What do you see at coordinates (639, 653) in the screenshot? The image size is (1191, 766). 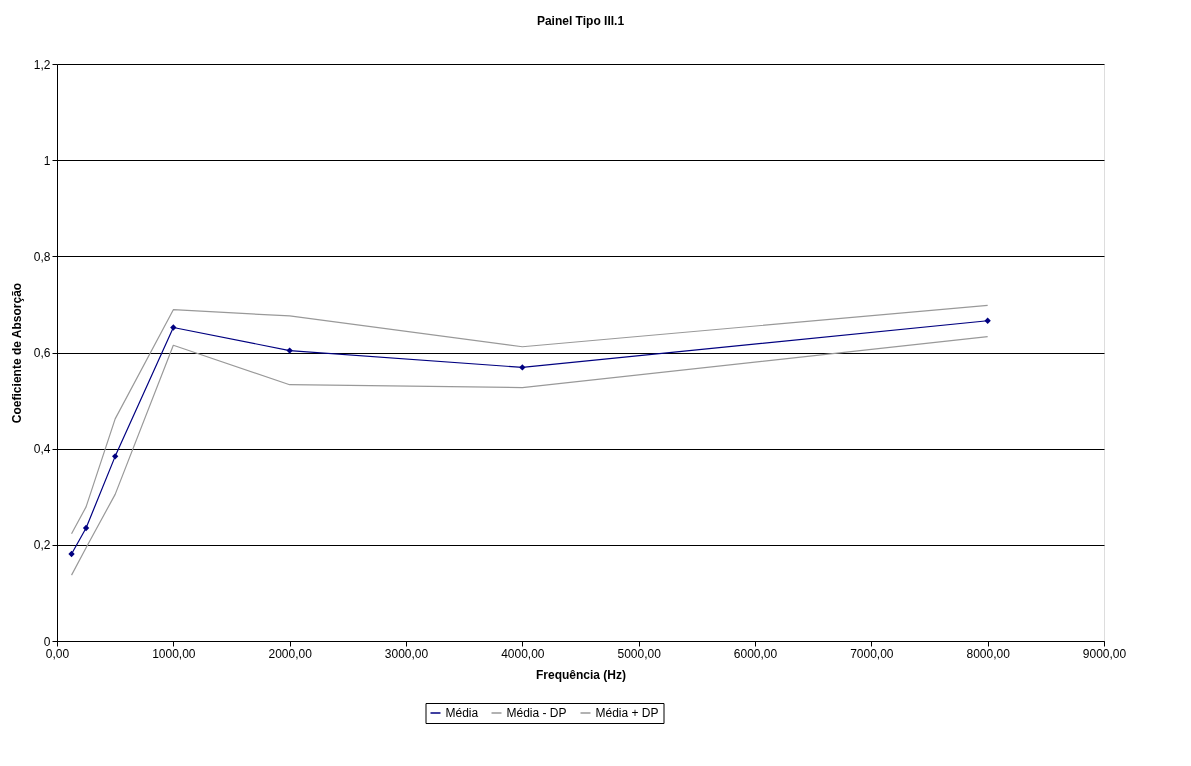 I see `x-tick-label: 5000,00` at bounding box center [639, 653].